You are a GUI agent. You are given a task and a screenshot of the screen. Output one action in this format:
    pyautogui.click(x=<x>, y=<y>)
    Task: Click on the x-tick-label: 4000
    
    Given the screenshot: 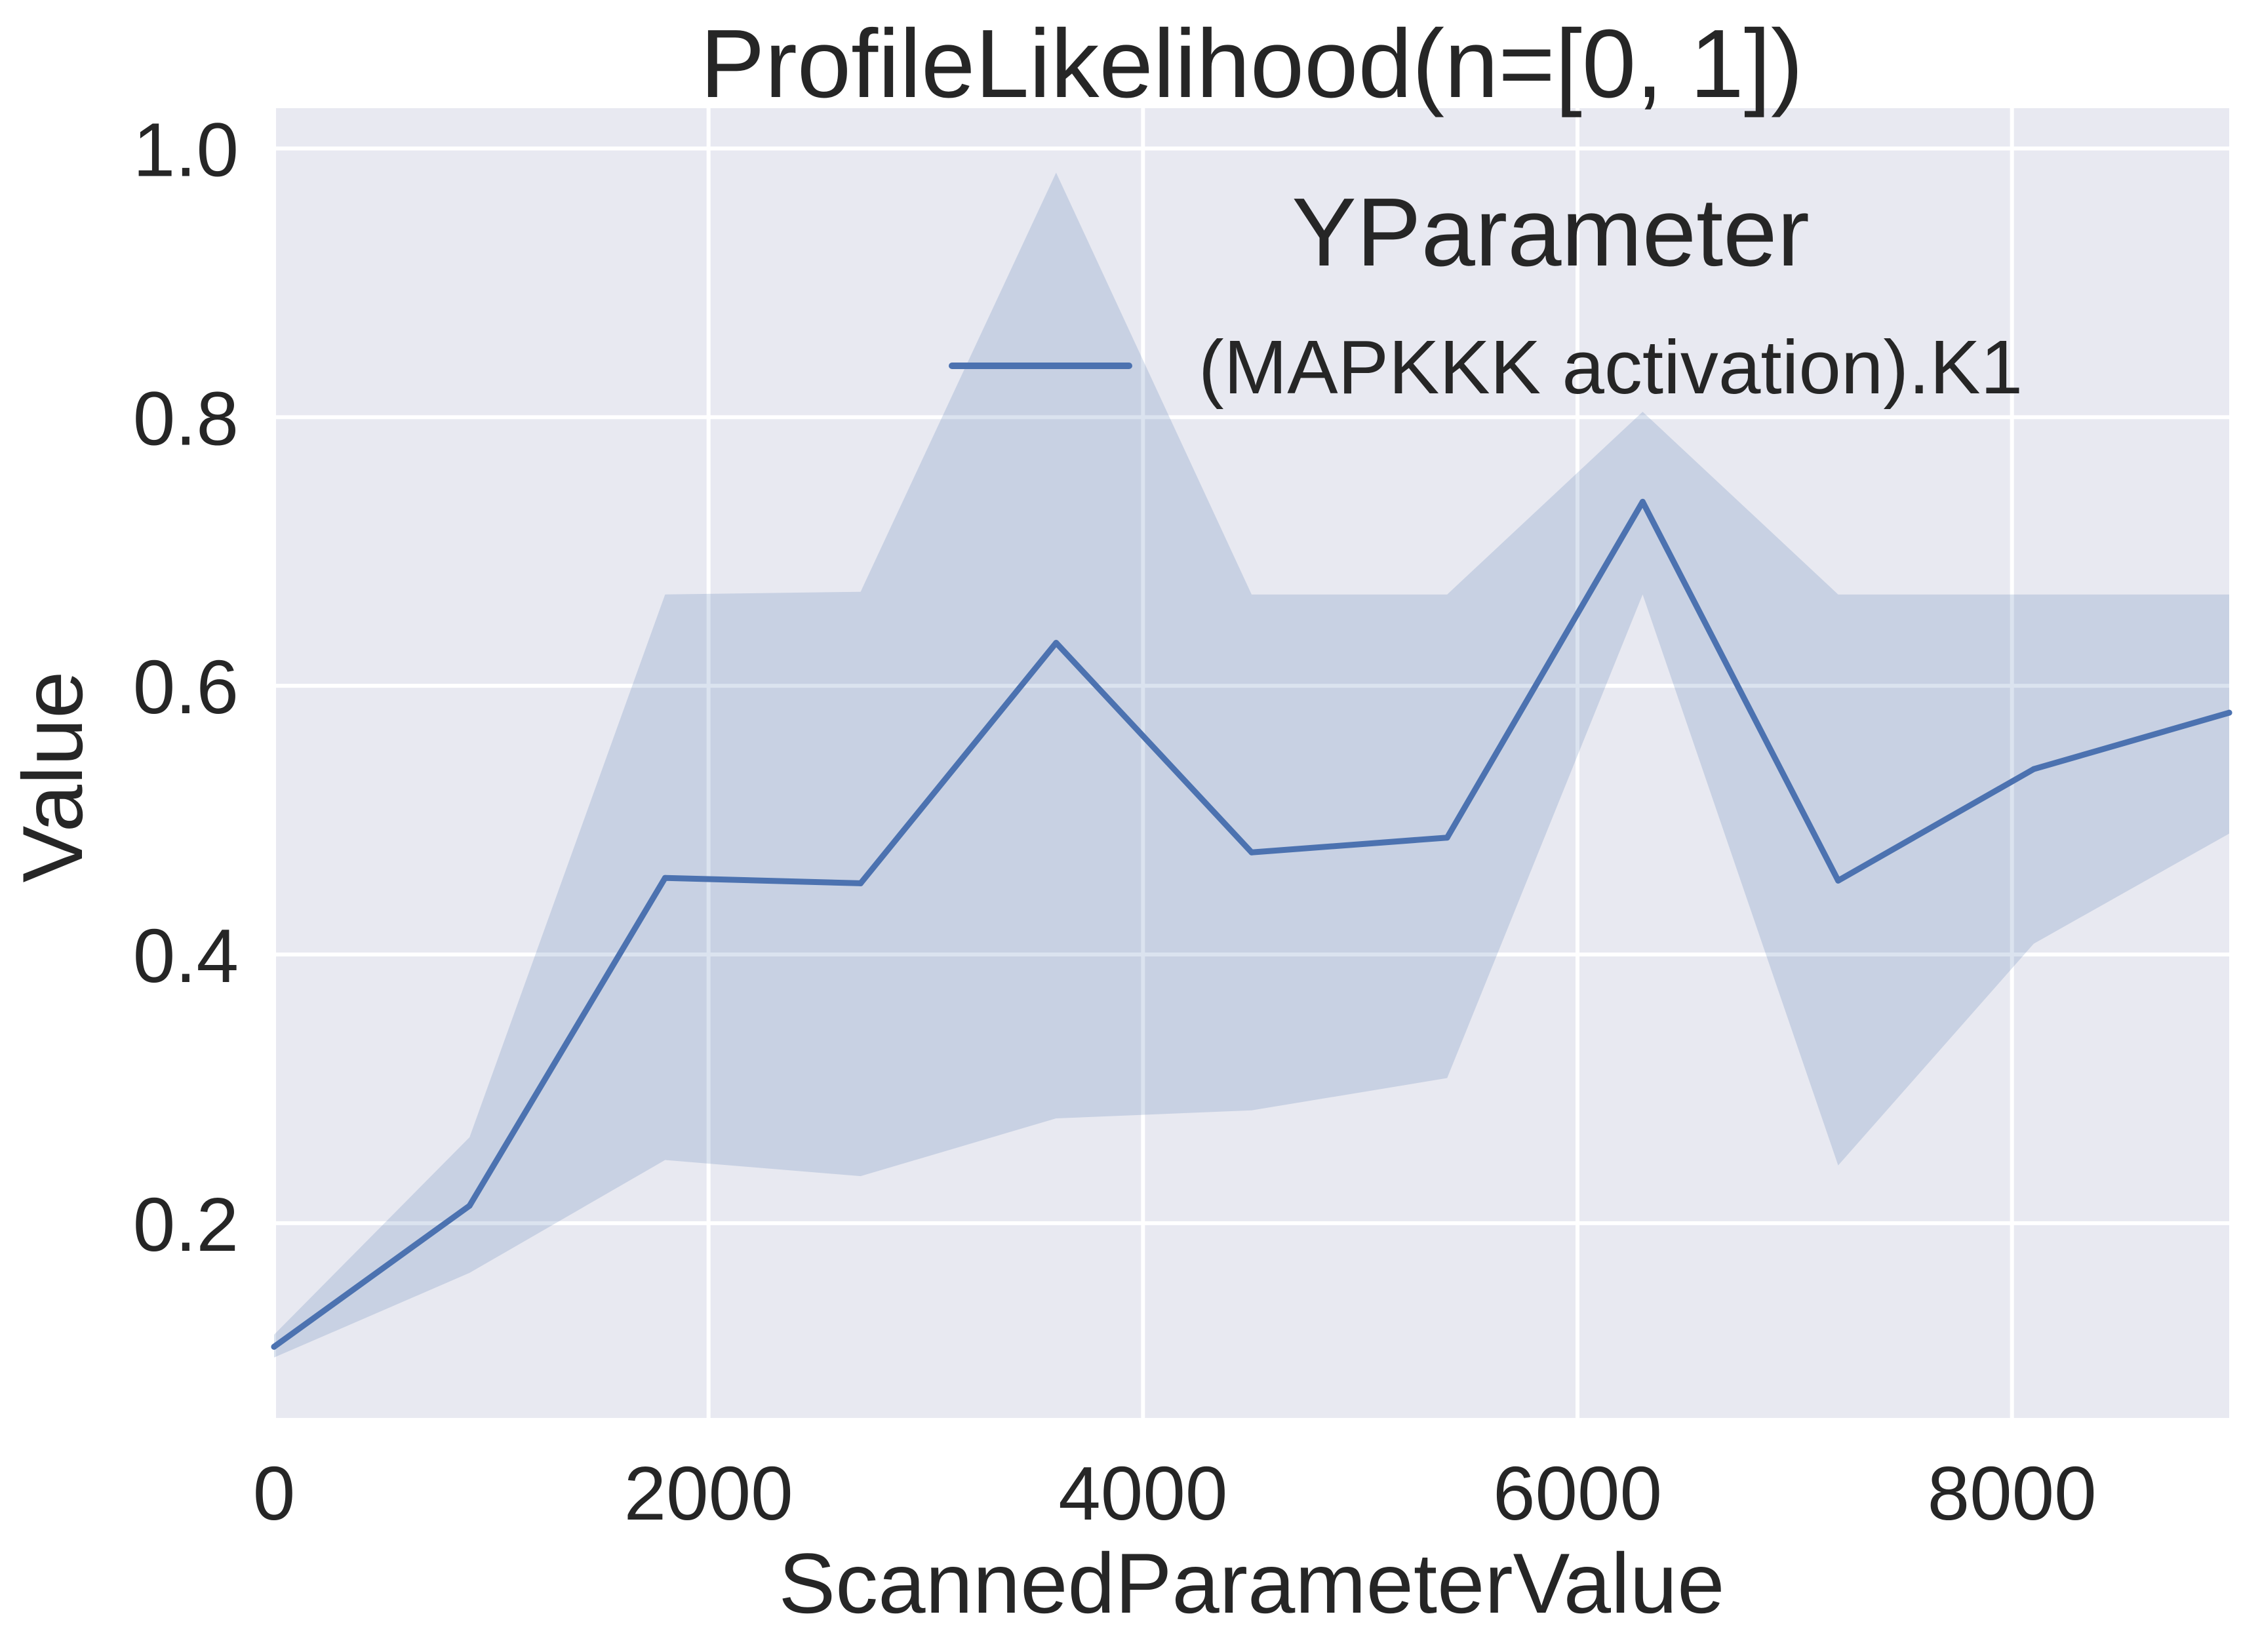 What is the action you would take?
    pyautogui.click(x=1142, y=1493)
    